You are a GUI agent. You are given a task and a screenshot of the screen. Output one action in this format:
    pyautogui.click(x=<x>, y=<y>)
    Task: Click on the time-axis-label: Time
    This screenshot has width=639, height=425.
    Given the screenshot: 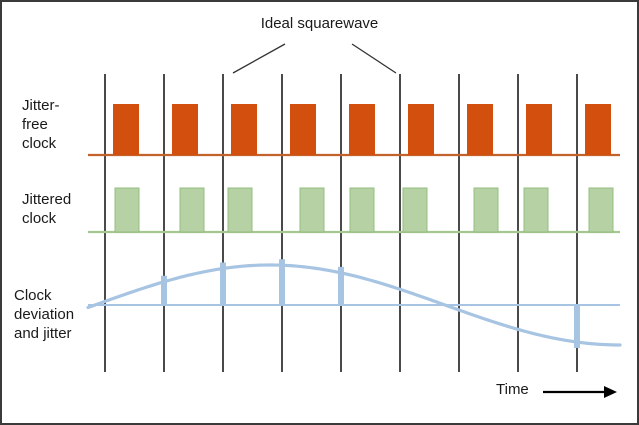 What is the action you would take?
    pyautogui.click(x=512, y=389)
    